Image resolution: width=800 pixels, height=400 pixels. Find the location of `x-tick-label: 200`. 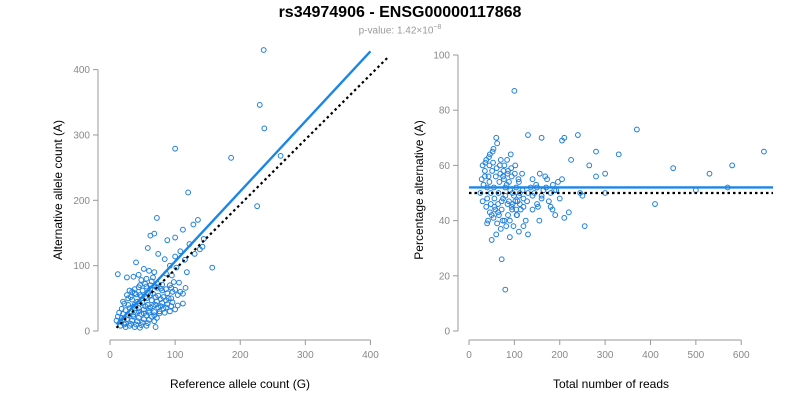

x-tick-label: 200 is located at coordinates (240, 355).